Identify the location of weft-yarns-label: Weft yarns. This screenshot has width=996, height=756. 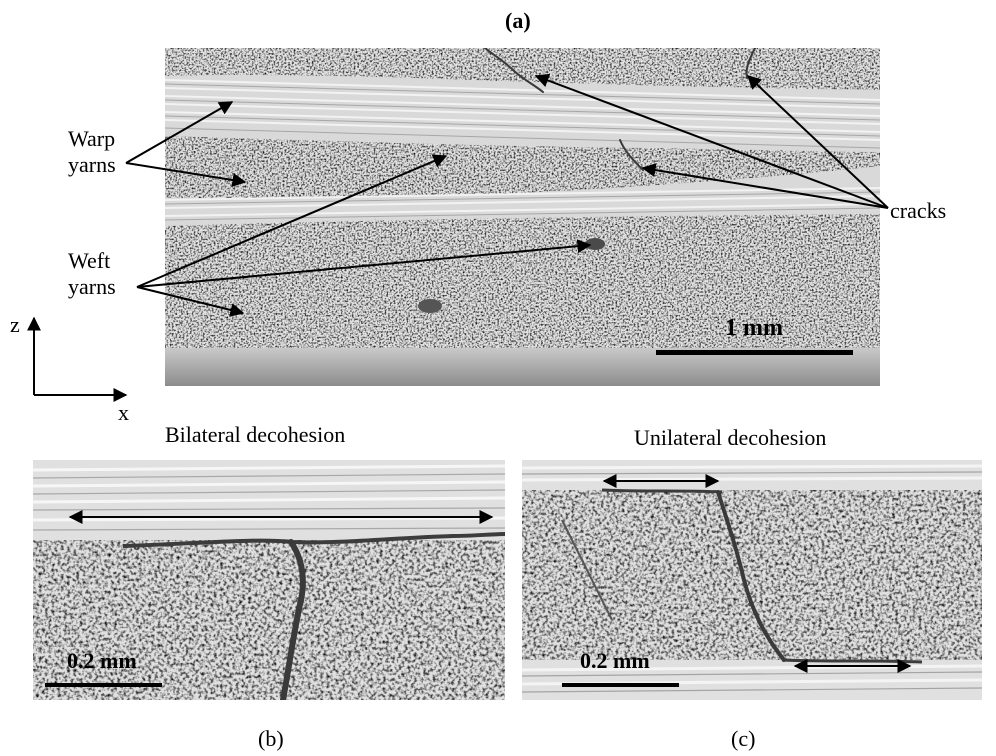
(92, 274).